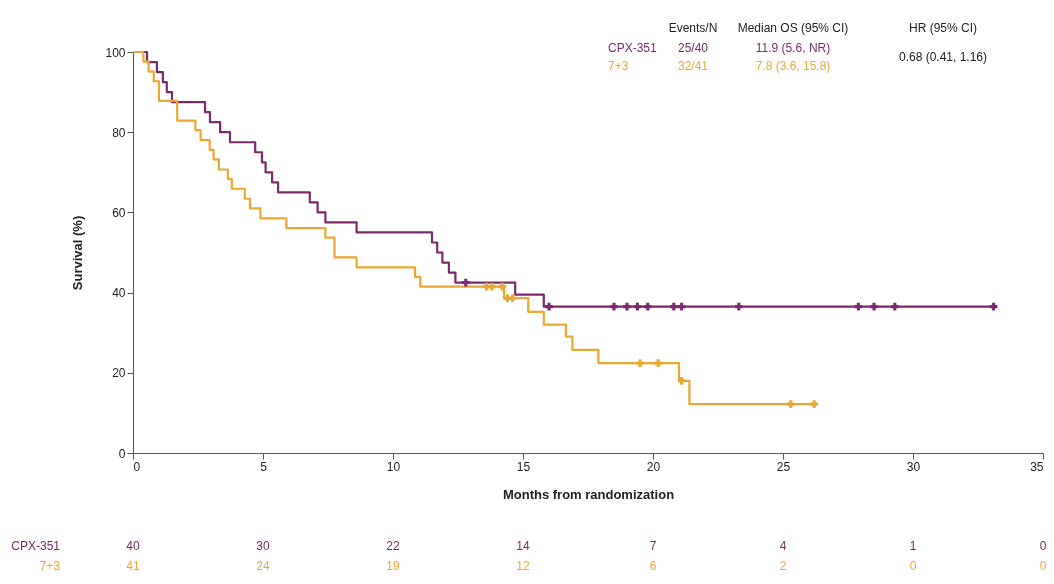  What do you see at coordinates (133, 566) in the screenshot?
I see `text: 41` at bounding box center [133, 566].